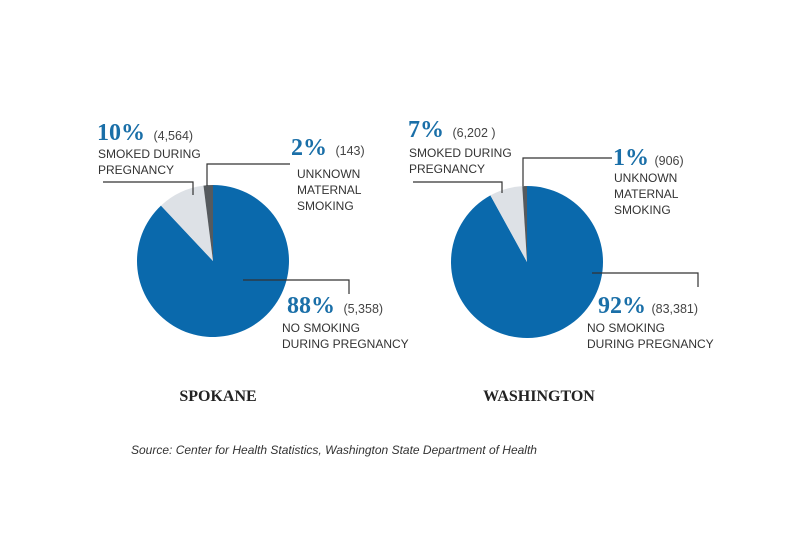  Describe the element at coordinates (217, 396) in the screenshot. I see `spokane-title: SPOKANE` at that location.